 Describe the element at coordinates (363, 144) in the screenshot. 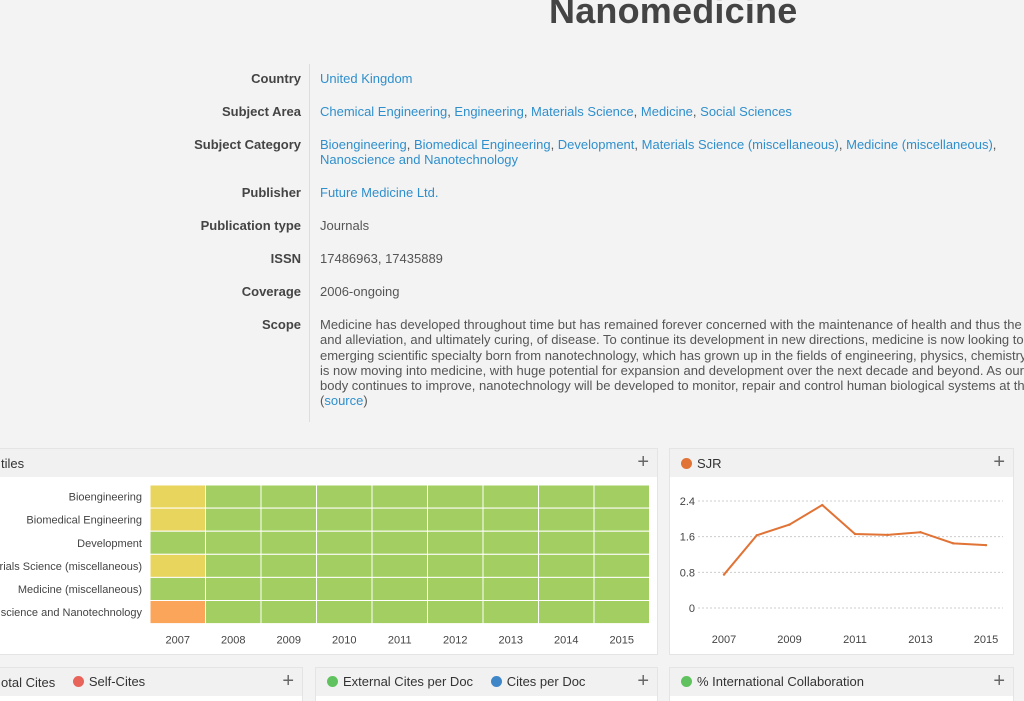

I see `subject-category-link: Bioengineering` at that location.